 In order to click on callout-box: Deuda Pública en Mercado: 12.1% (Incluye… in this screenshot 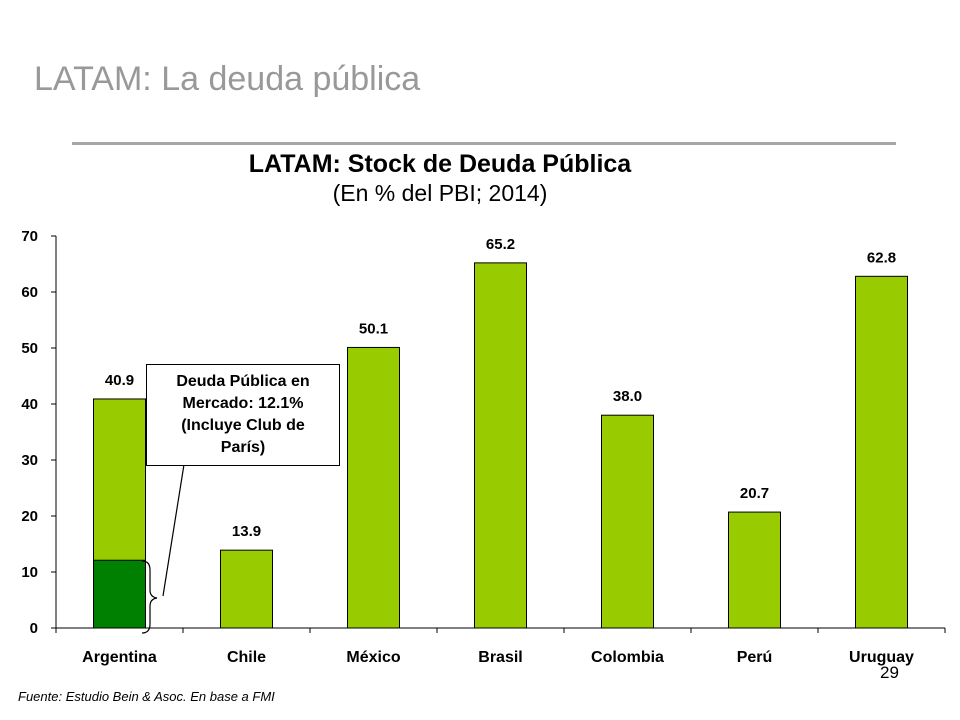, I will do `click(243, 415)`.